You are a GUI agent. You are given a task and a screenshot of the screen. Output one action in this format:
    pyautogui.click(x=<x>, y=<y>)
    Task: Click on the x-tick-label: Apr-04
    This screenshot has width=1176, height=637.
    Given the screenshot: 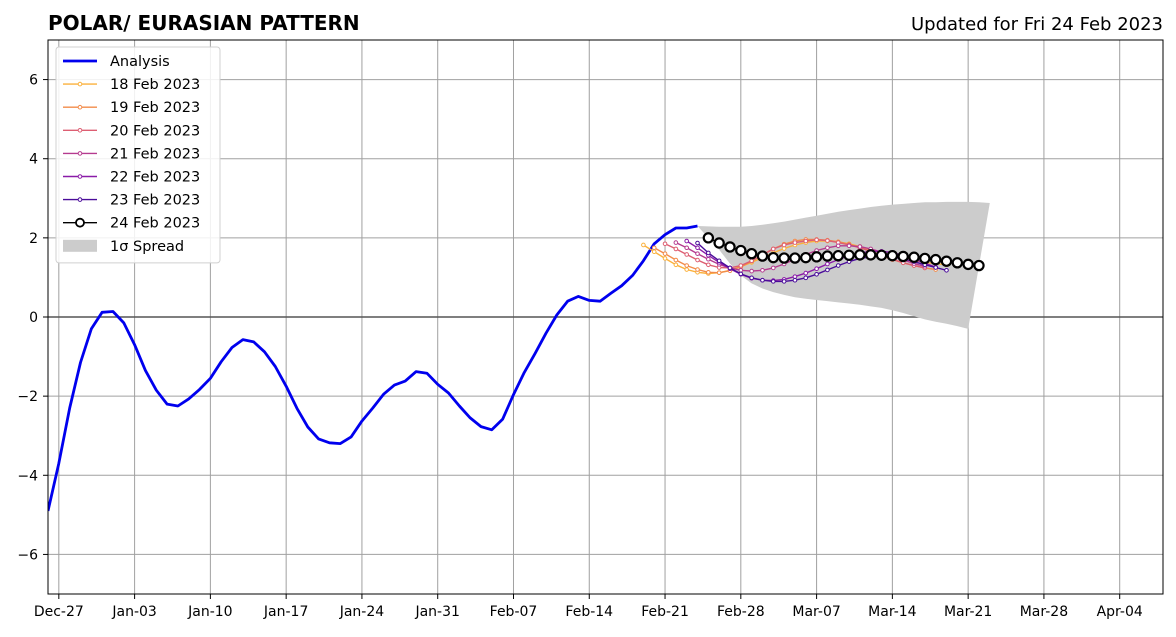 What is the action you would take?
    pyautogui.click(x=1120, y=612)
    